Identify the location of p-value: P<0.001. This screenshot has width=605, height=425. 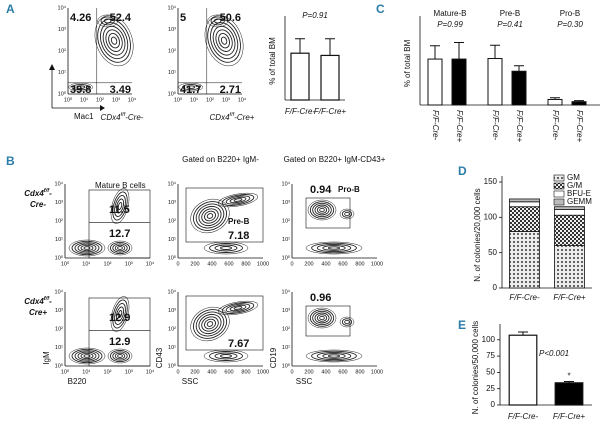
(554, 353).